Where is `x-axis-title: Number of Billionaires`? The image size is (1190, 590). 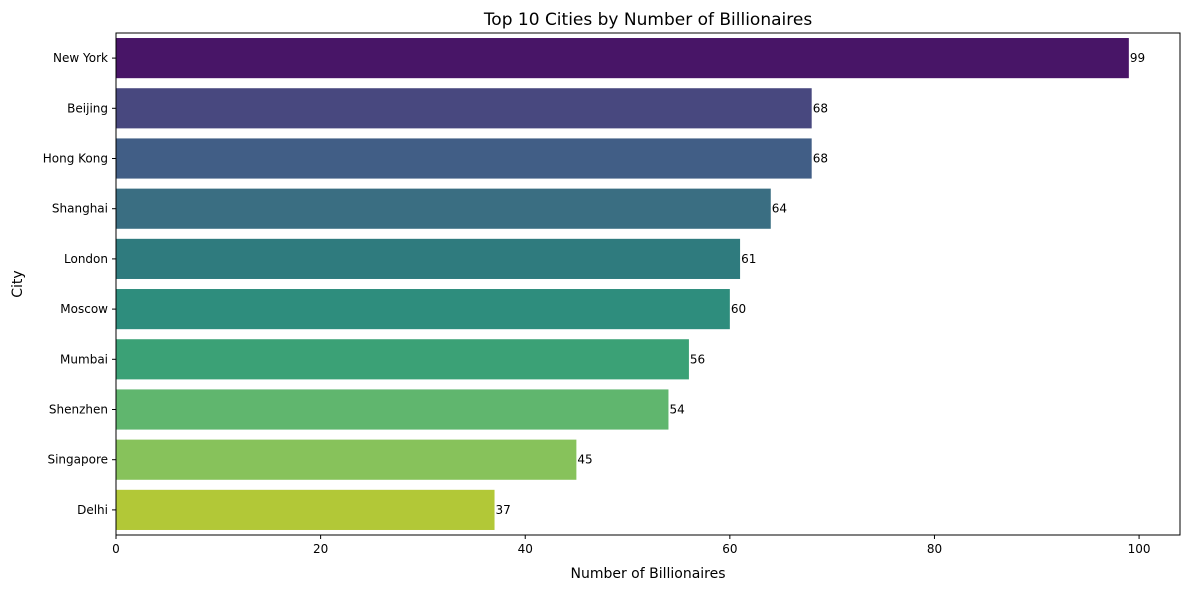 x-axis-title: Number of Billionaires is located at coordinates (647, 574).